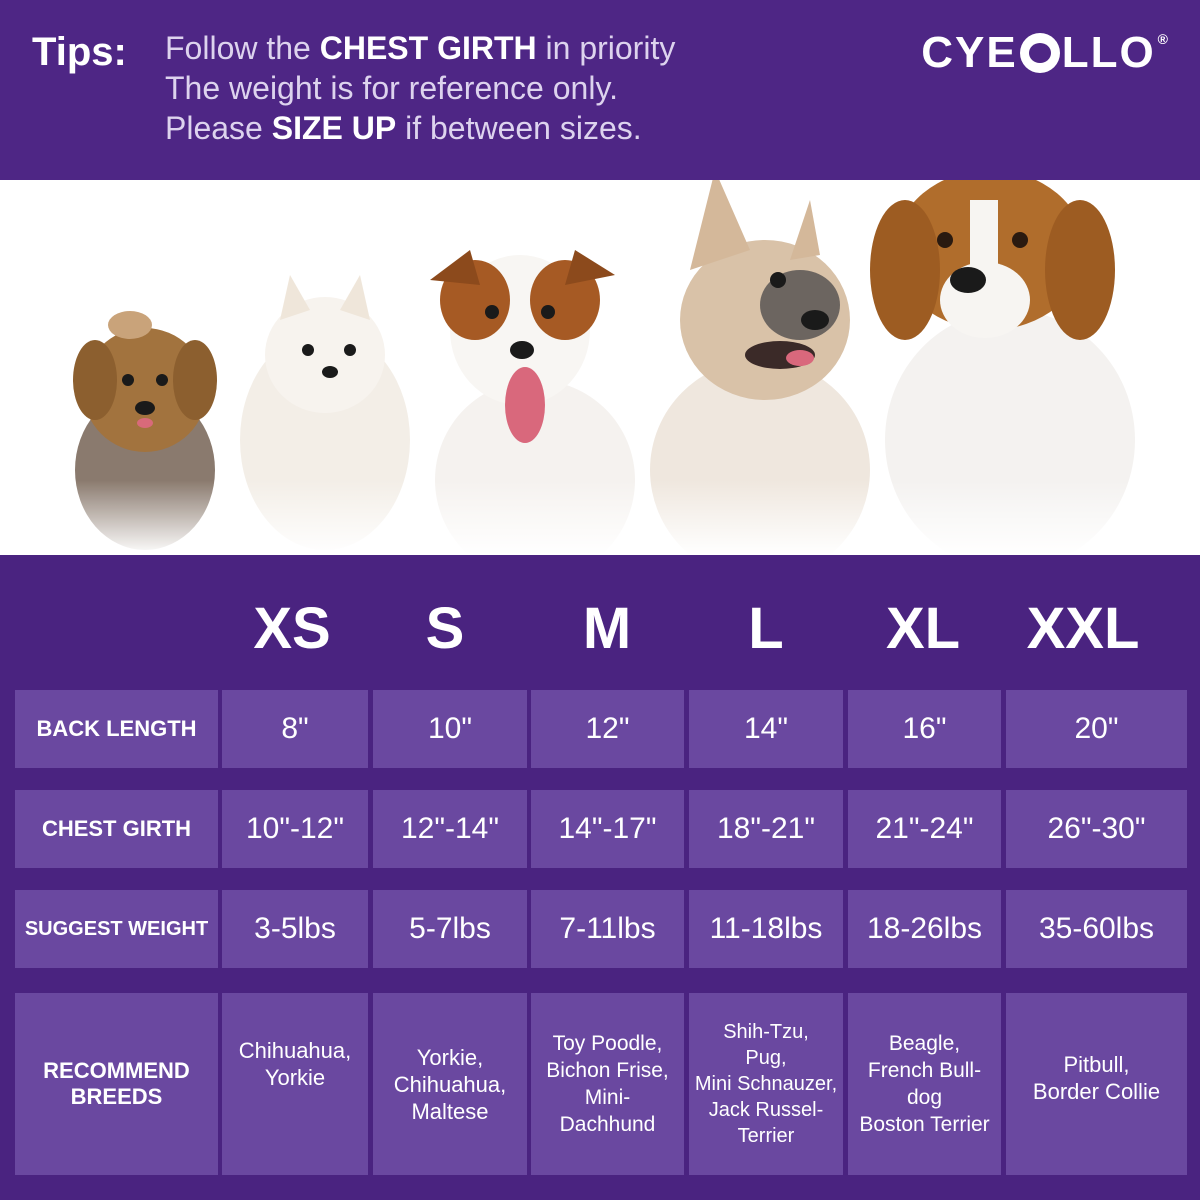  What do you see at coordinates (116, 1096) in the screenshot?
I see `row-label-breeds-line-2: BREEDS` at bounding box center [116, 1096].